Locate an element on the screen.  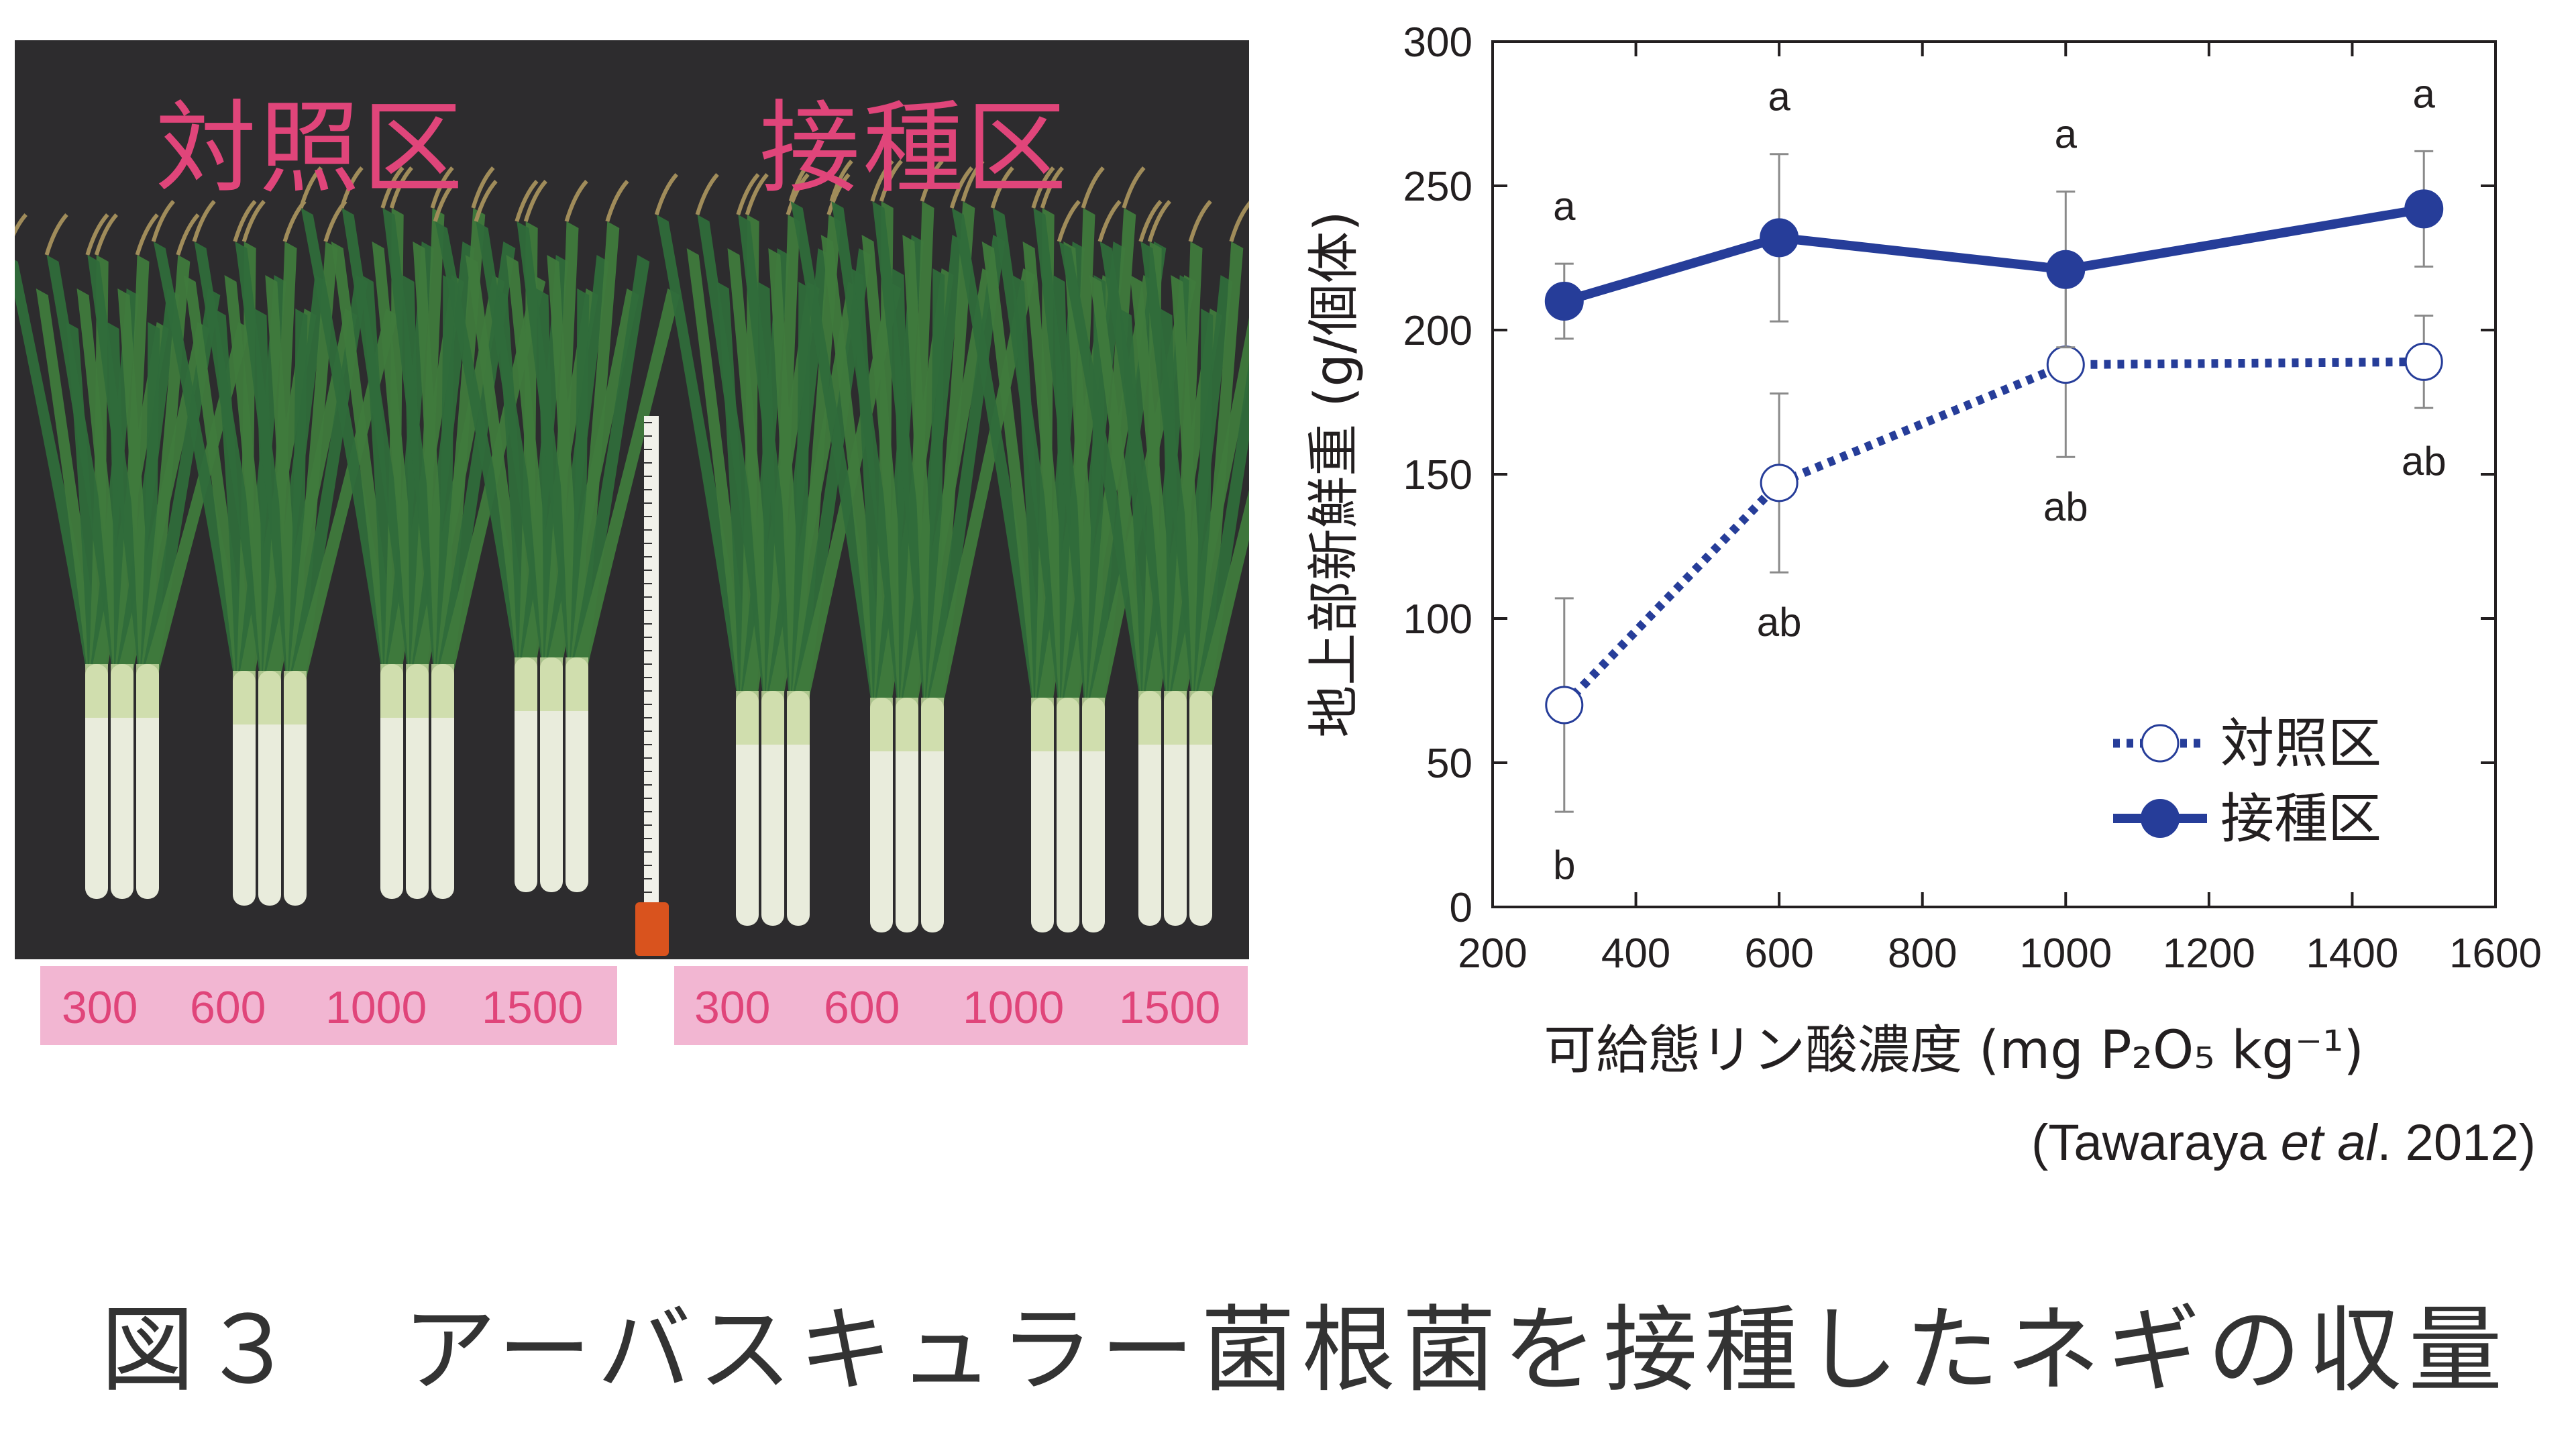
control-conc-600: 600 is located at coordinates (228, 1007).